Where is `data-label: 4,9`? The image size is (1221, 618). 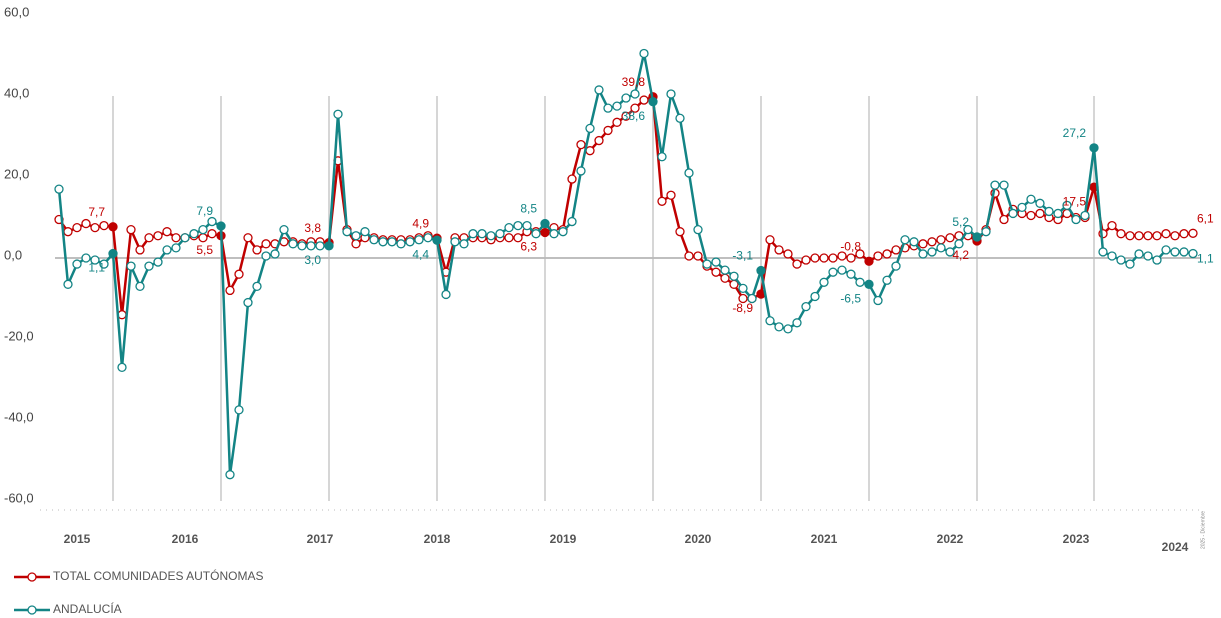
data-label: 4,9 is located at coordinates (420, 223).